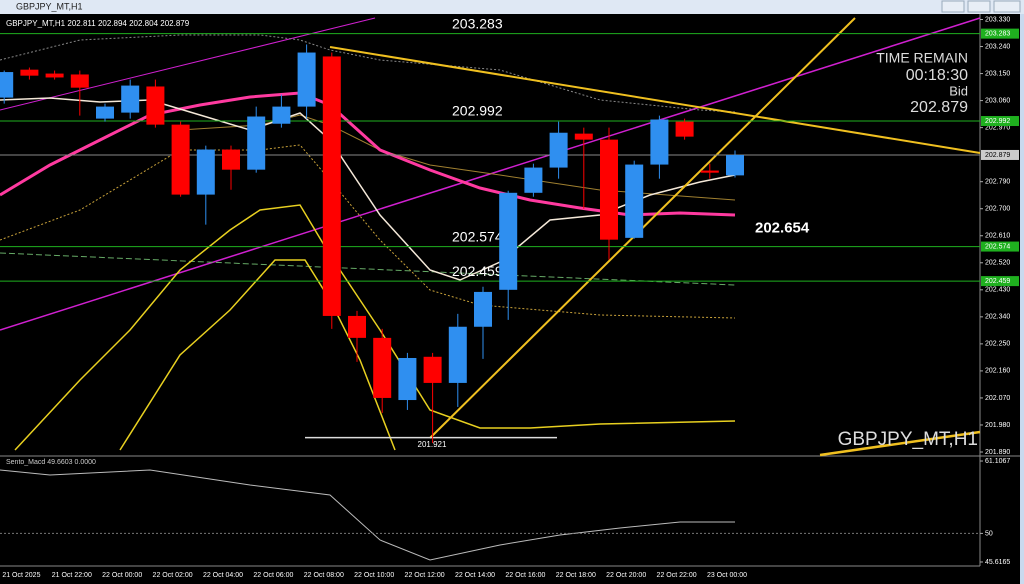 This screenshot has width=1024, height=584. I want to click on indicator-line, so click(367, 515).